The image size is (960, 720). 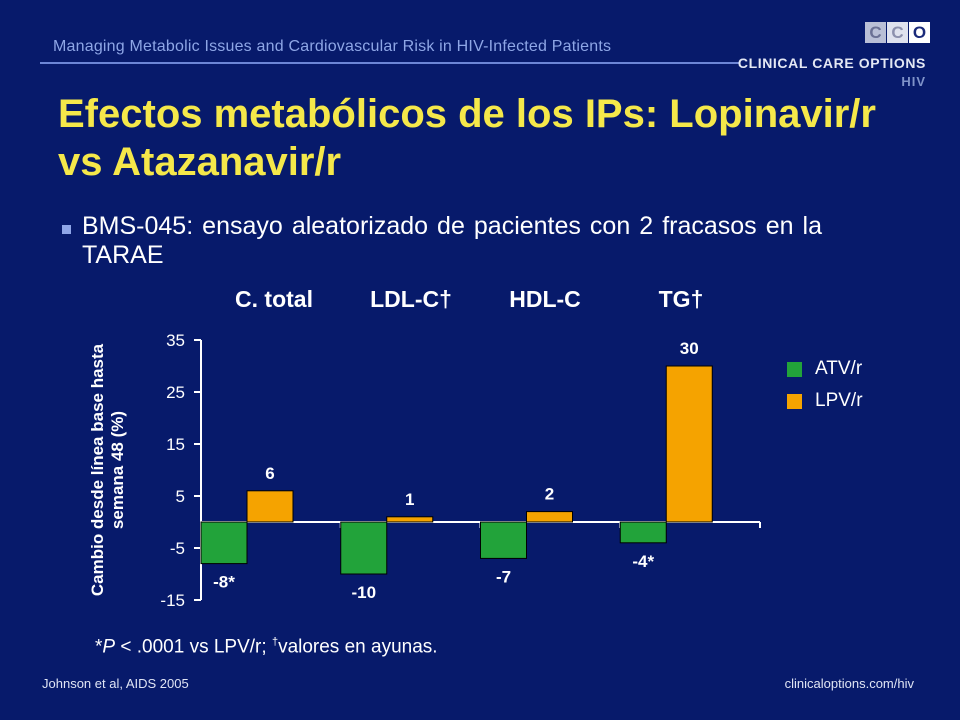 What do you see at coordinates (689, 348) in the screenshot?
I see `data-label-lpvr-3: 30` at bounding box center [689, 348].